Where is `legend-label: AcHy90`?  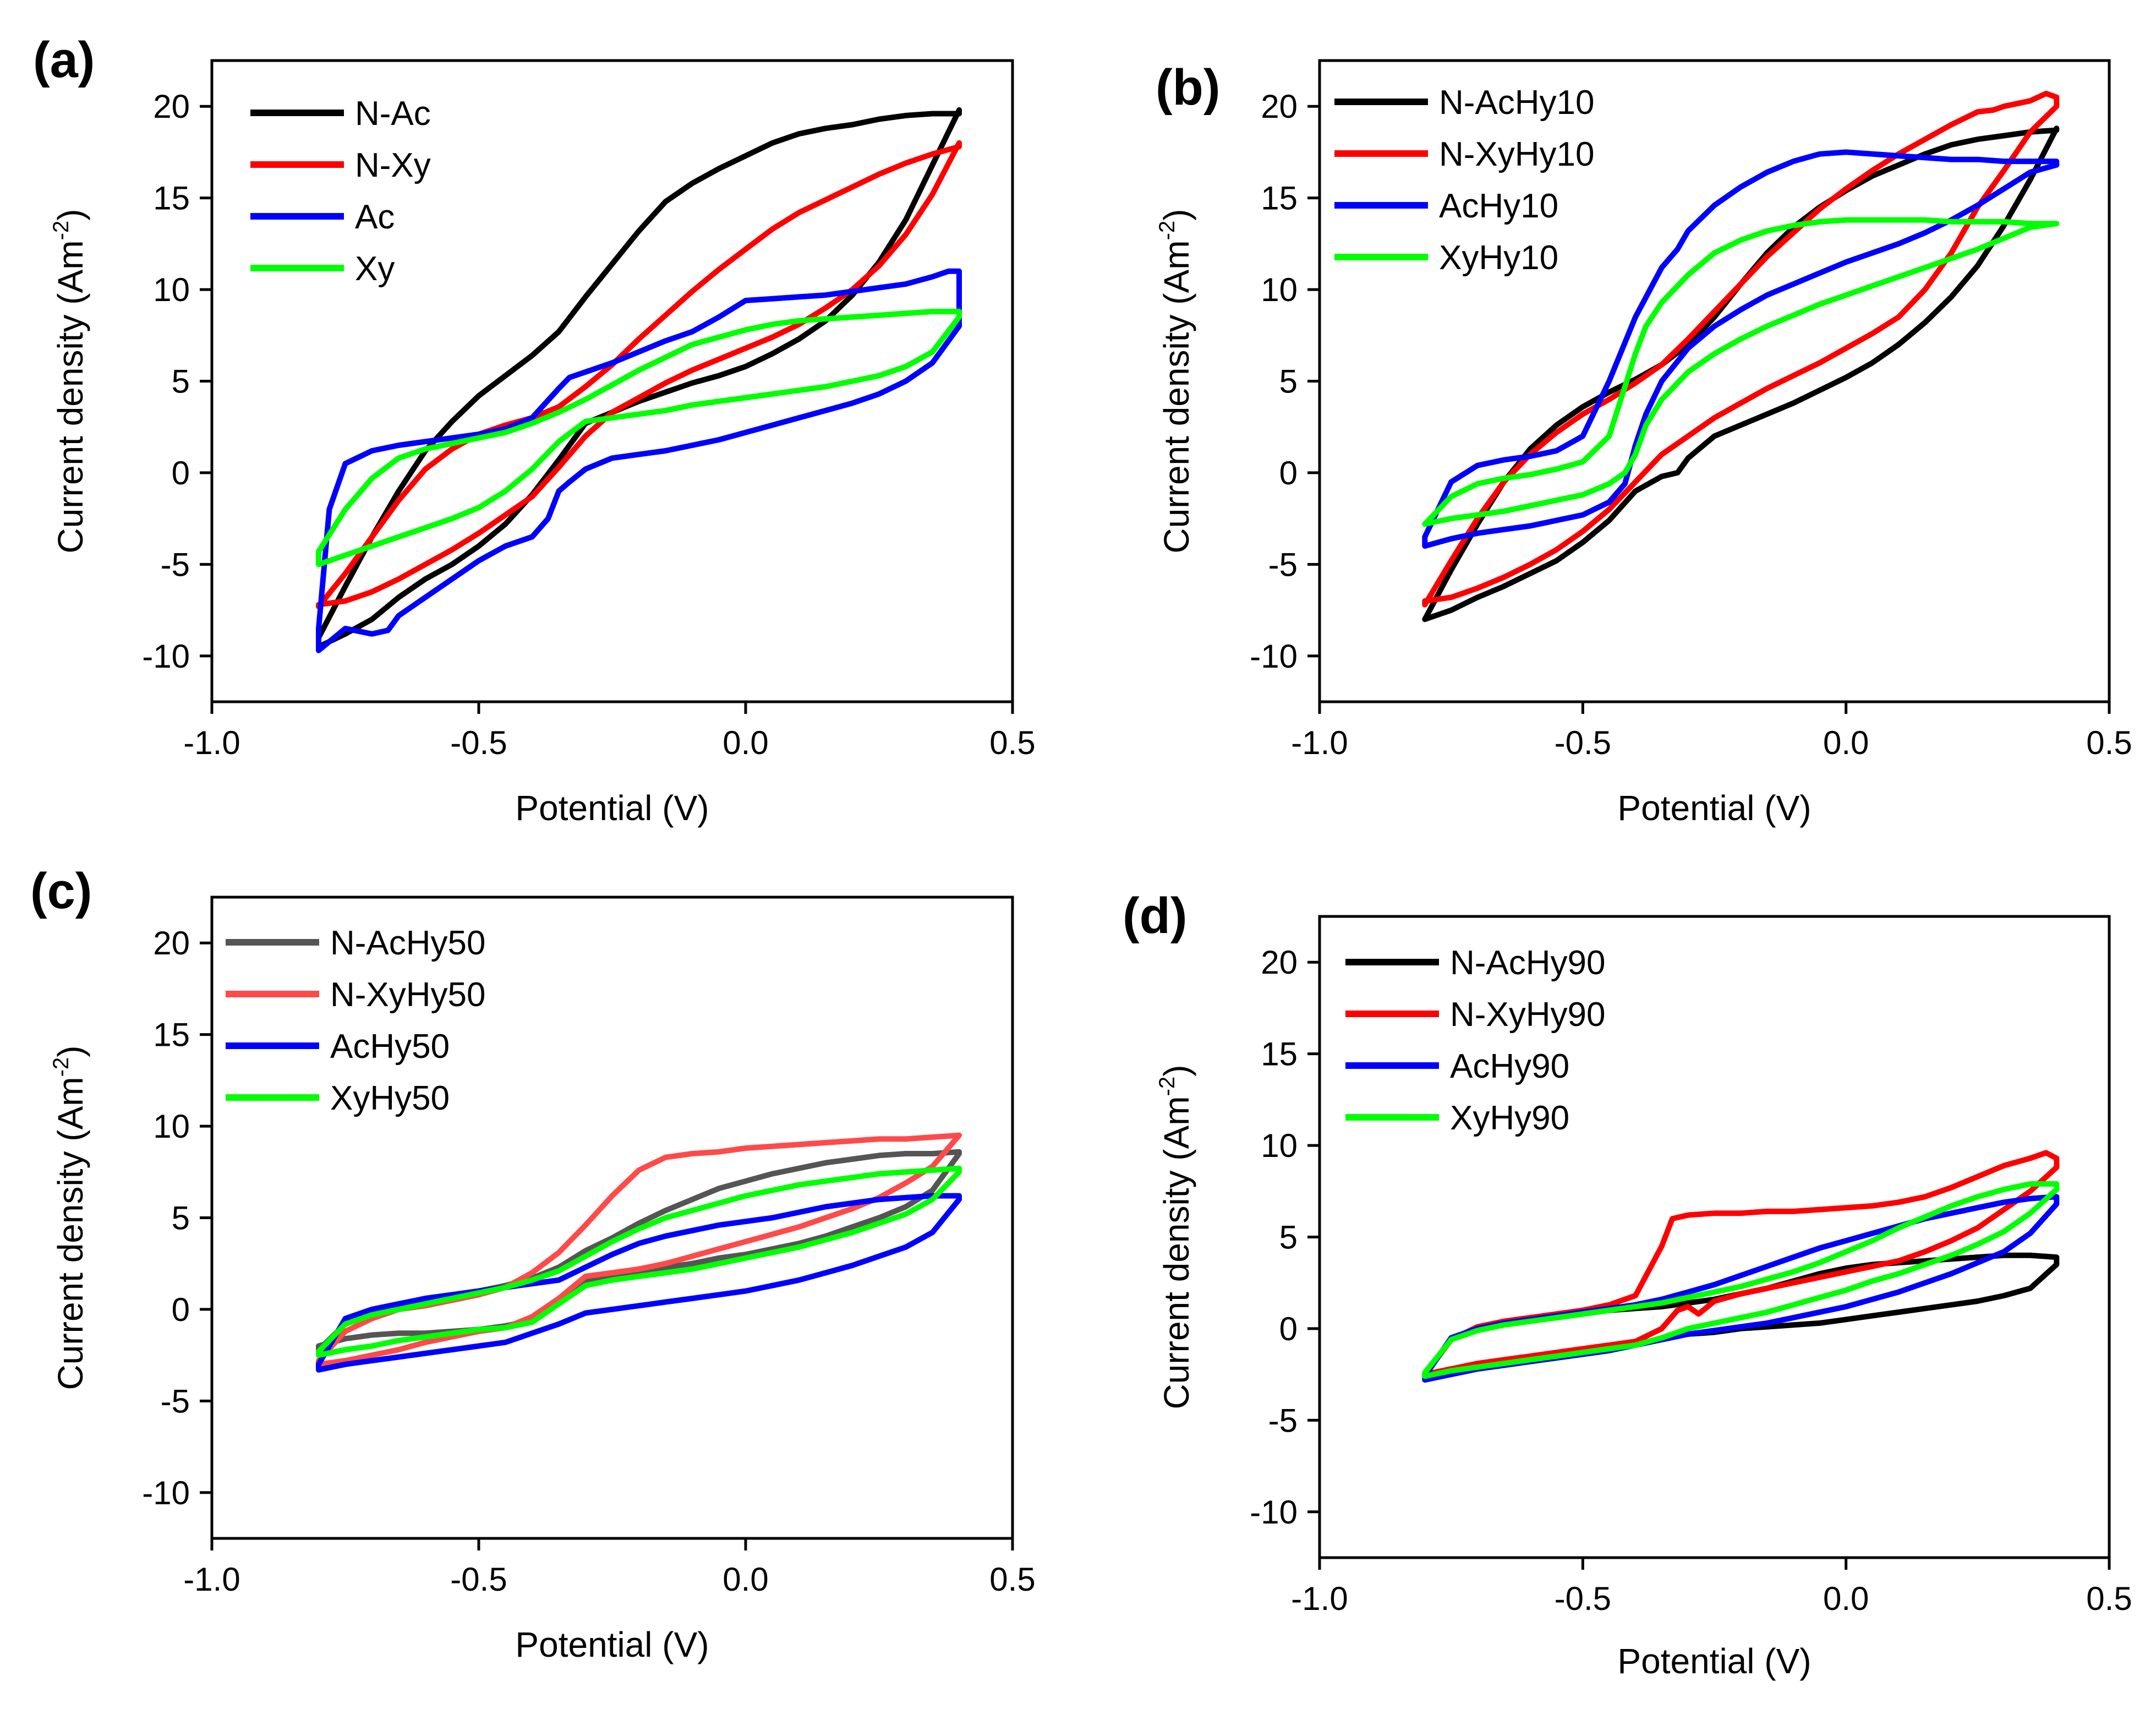 legend-label: AcHy90 is located at coordinates (1510, 1066).